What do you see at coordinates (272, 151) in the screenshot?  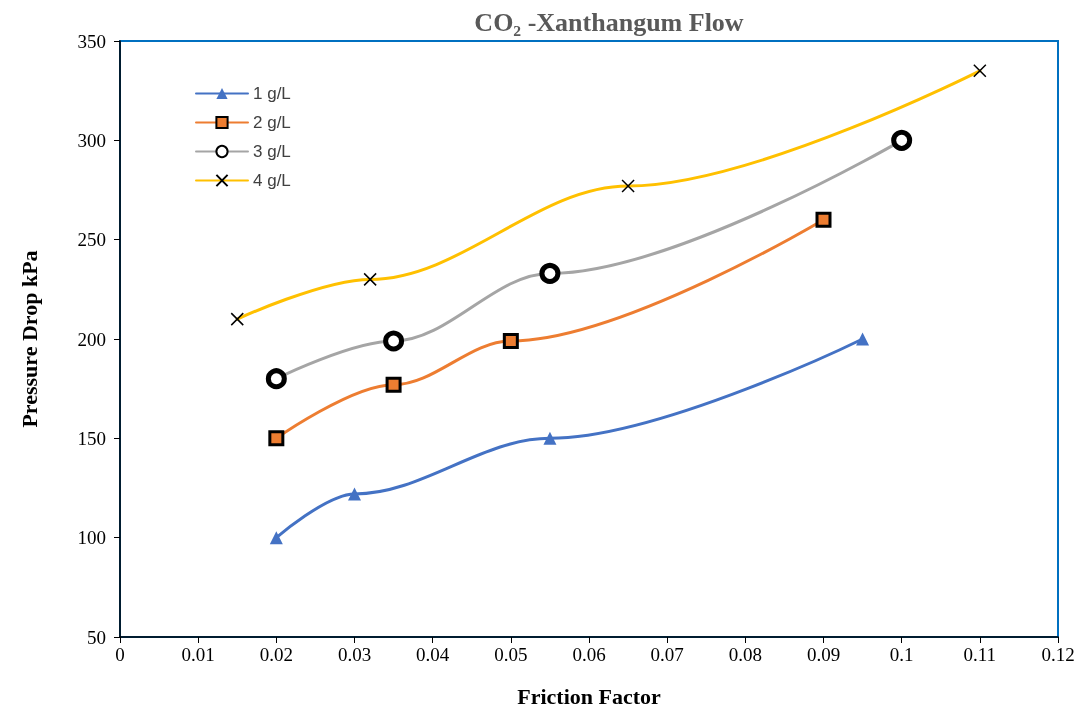 I see `legend-label: 3 g/L` at bounding box center [272, 151].